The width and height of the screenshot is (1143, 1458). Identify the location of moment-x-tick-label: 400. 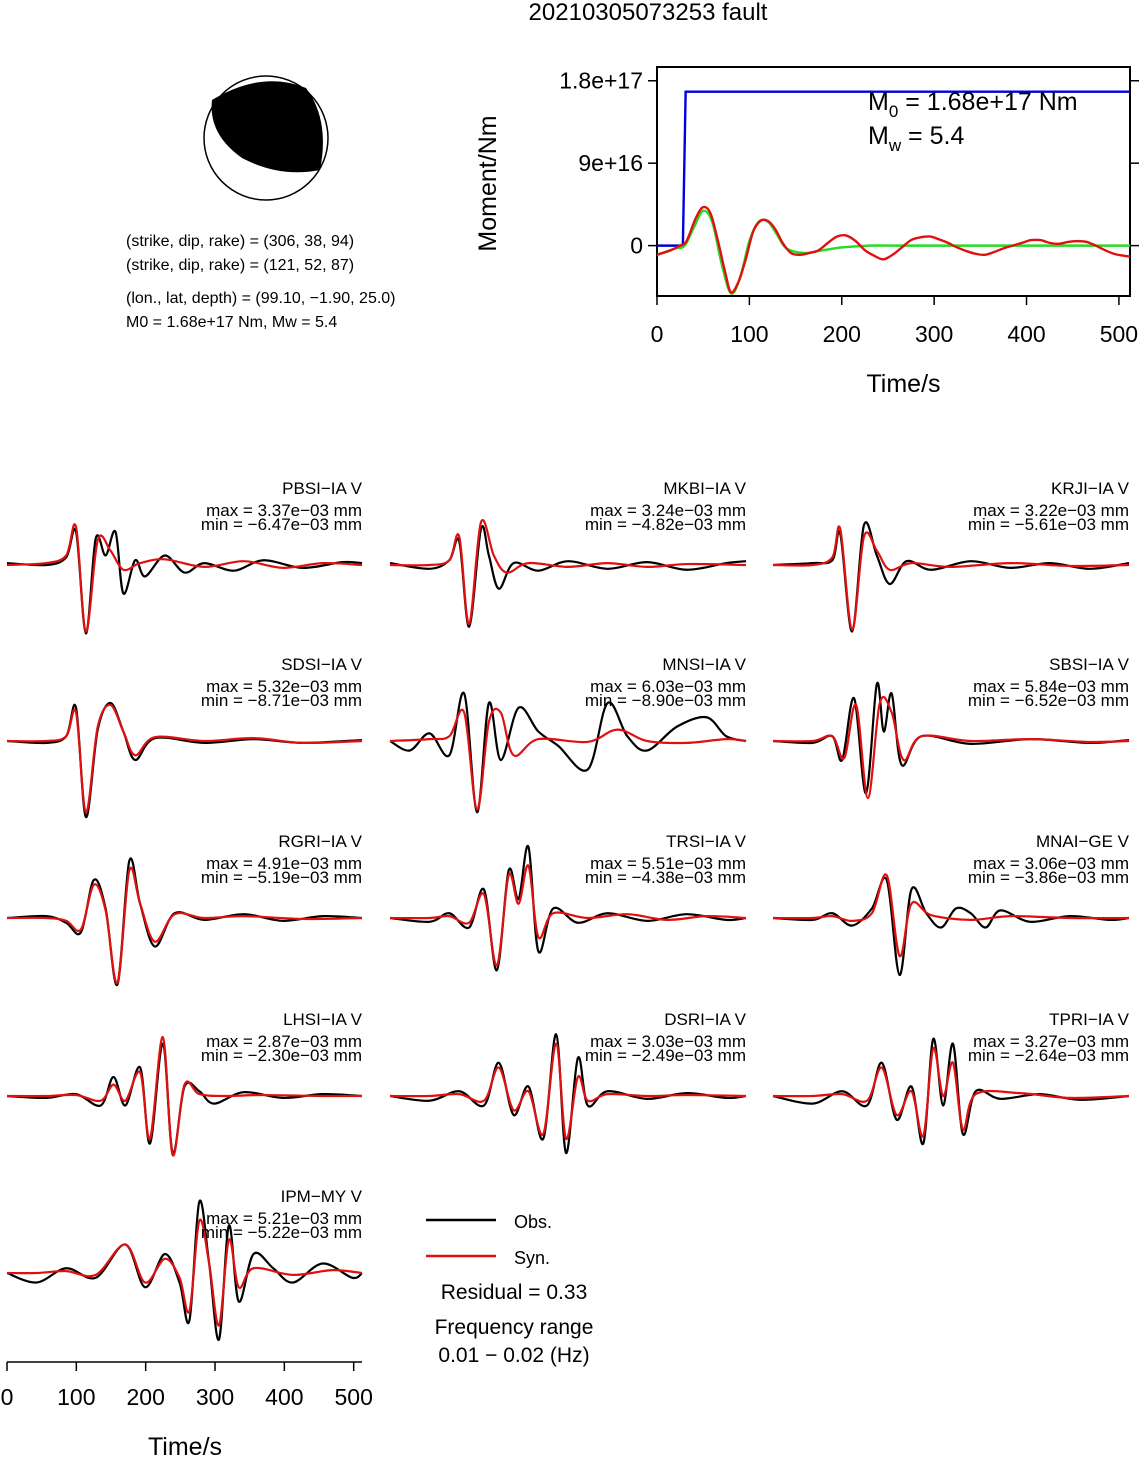
(1026, 334).